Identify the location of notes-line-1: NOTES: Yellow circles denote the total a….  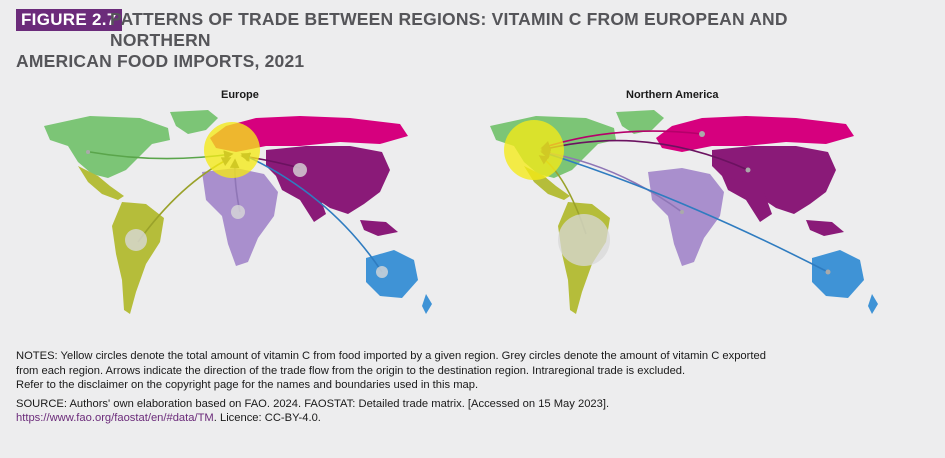
(391, 356).